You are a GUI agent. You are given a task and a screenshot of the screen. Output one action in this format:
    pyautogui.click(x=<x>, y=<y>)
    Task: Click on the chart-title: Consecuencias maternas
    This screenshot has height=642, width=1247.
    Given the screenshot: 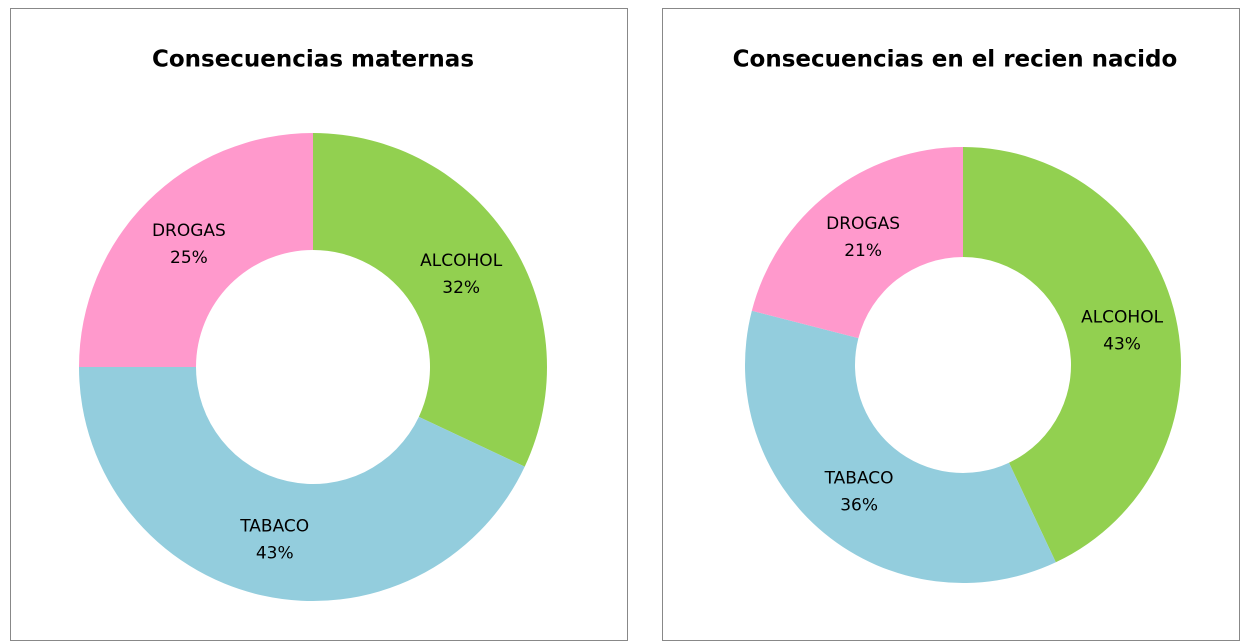 What is the action you would take?
    pyautogui.click(x=313, y=60)
    